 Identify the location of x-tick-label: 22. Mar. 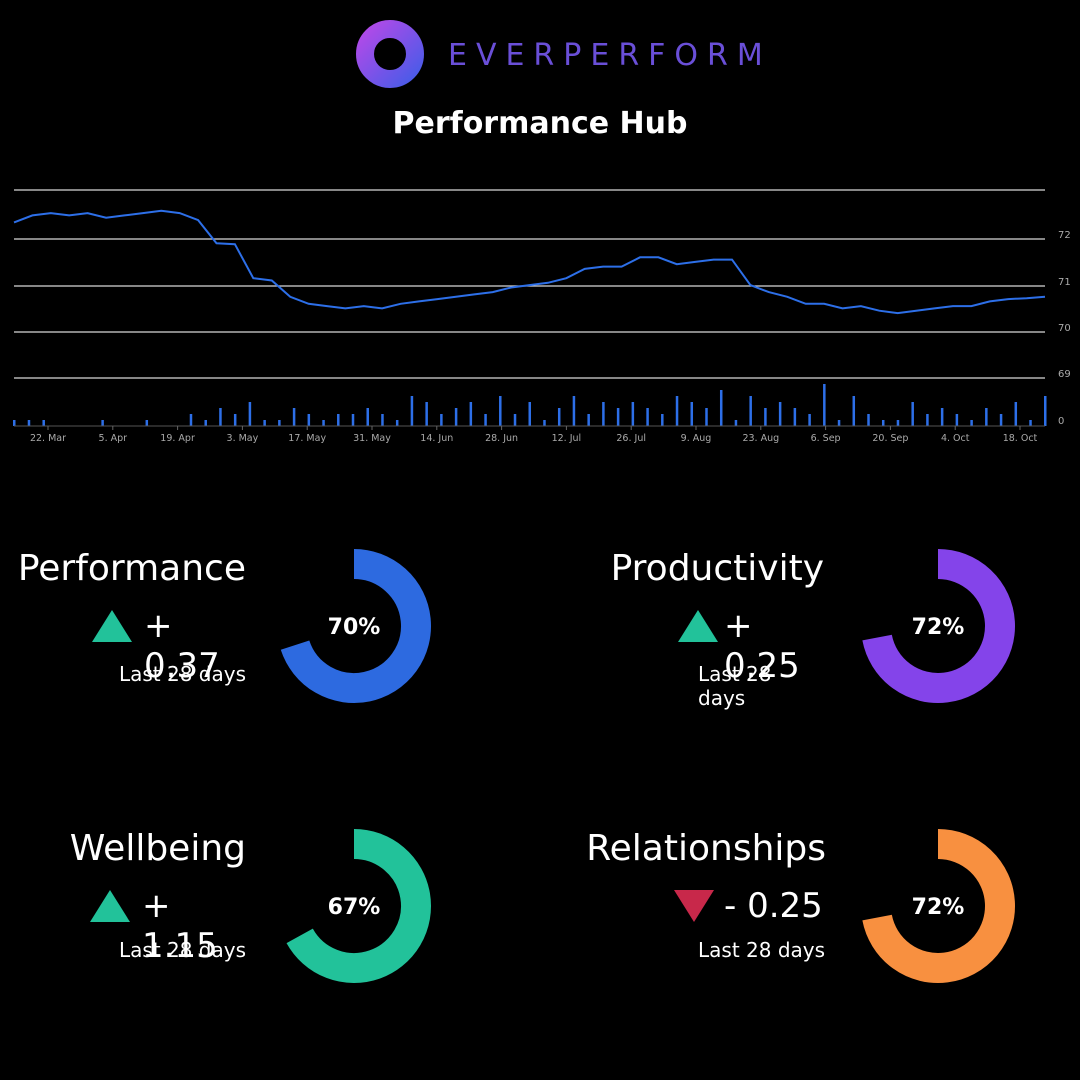
(48, 438).